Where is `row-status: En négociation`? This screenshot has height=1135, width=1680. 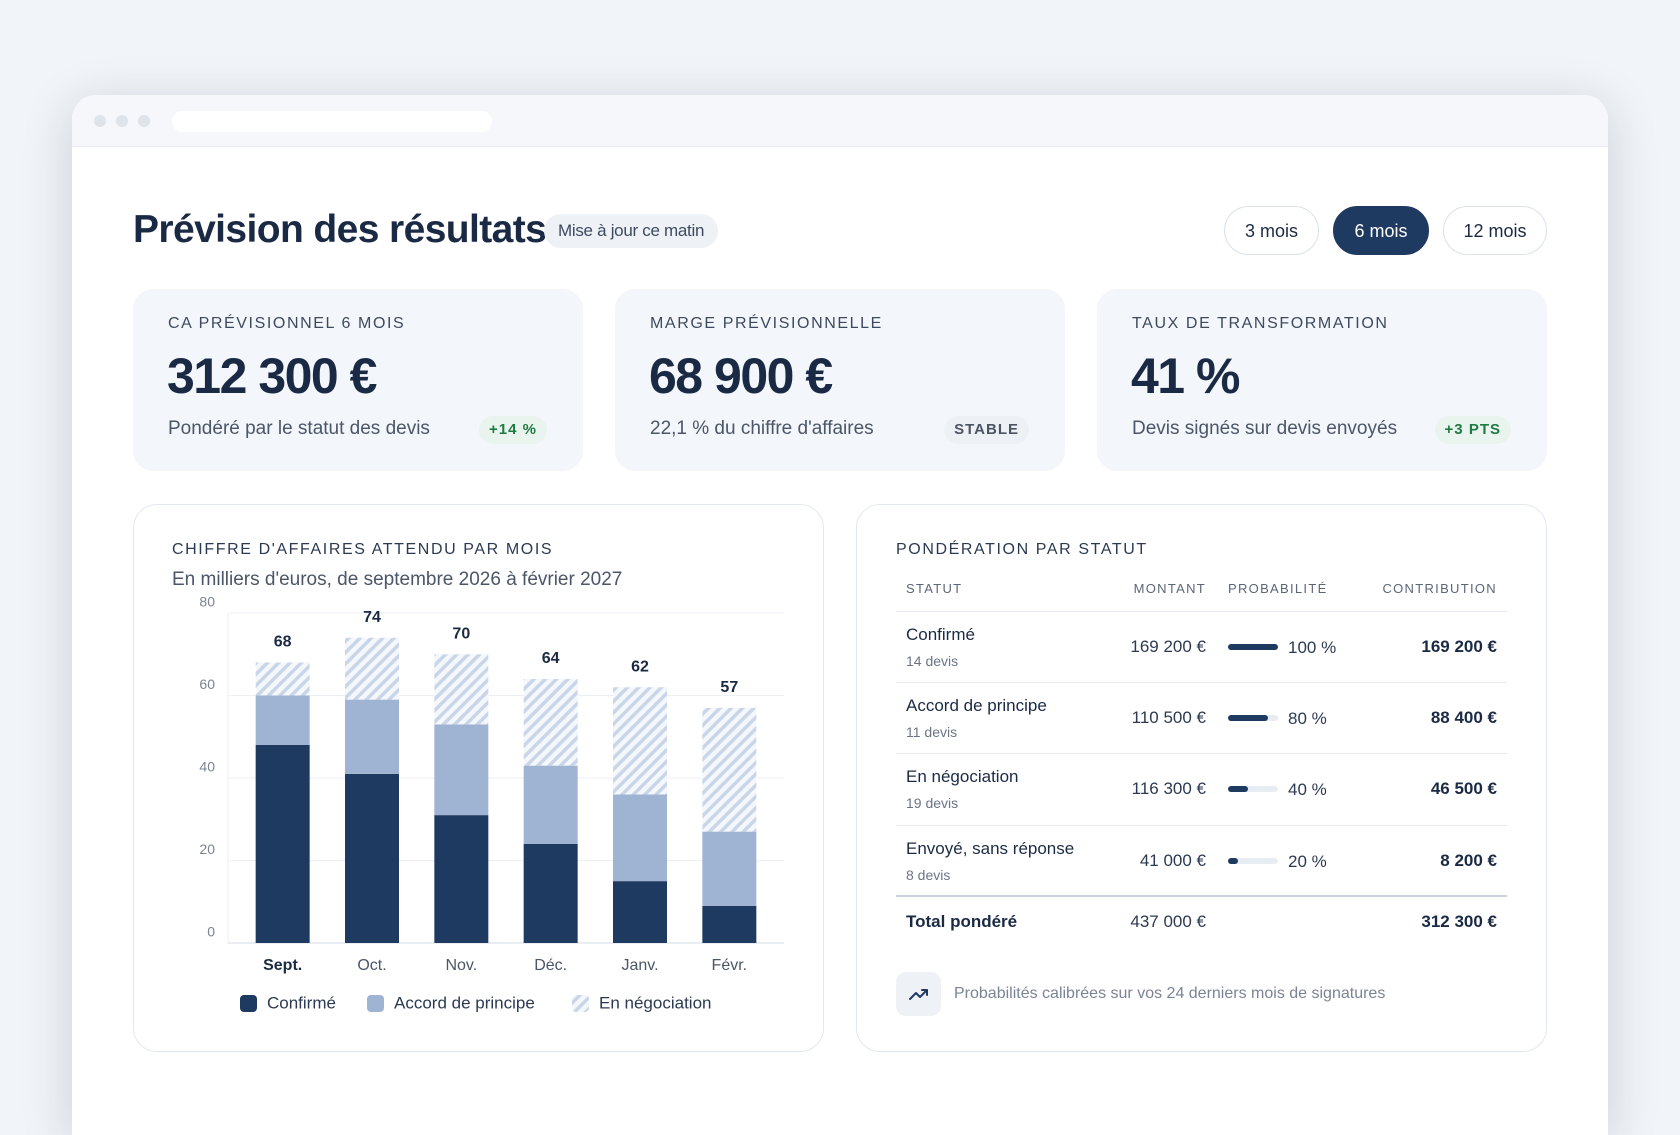
row-status: En négociation is located at coordinates (962, 776).